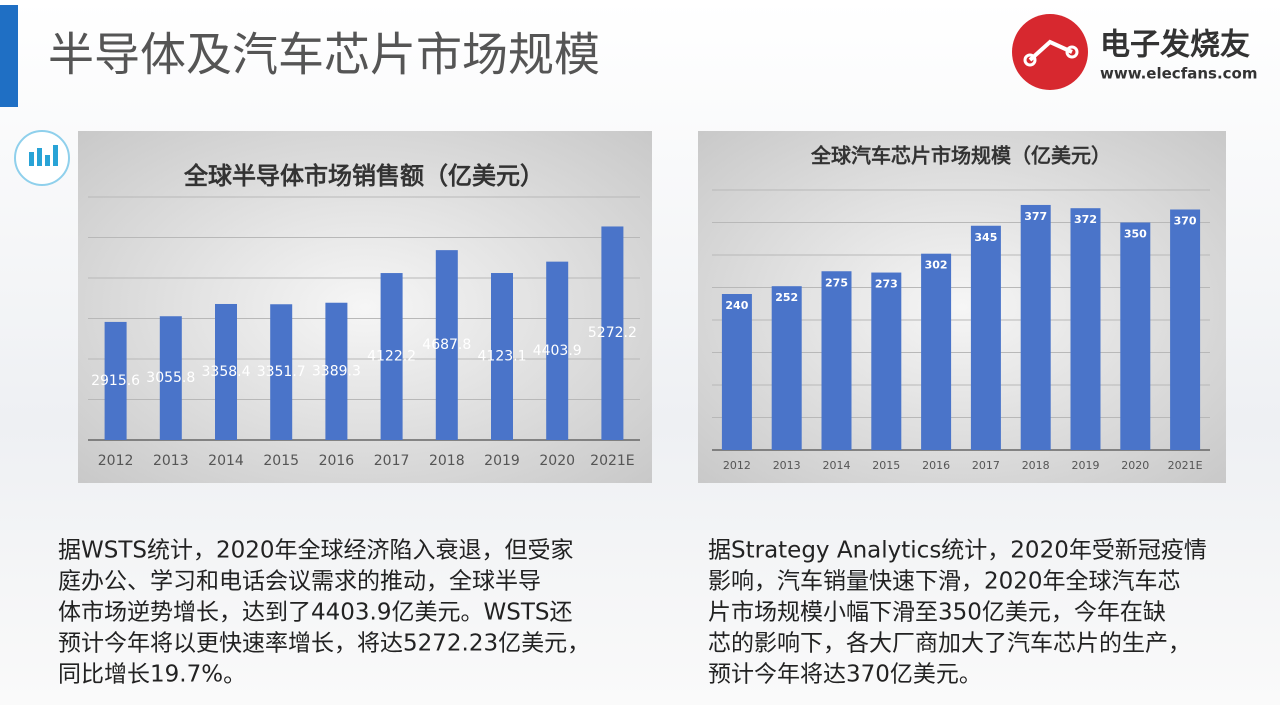 The height and width of the screenshot is (705, 1280). I want to click on logo-glyph, so click(1050, 50).